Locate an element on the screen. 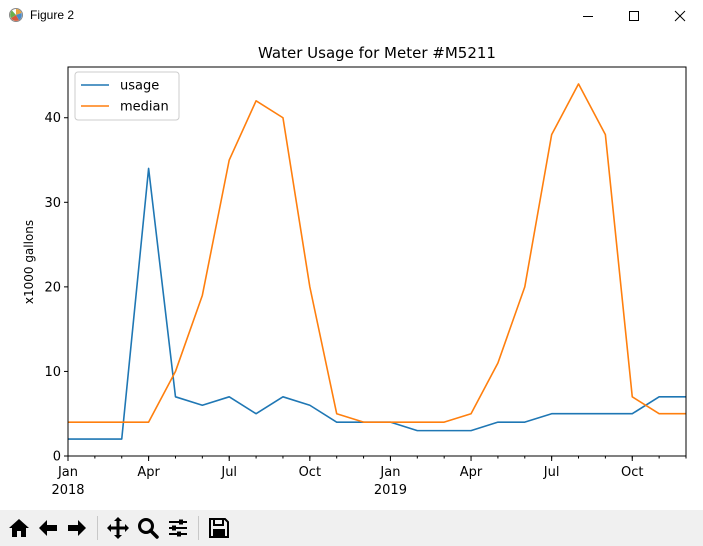 Image resolution: width=703 pixels, height=546 pixels. y-tick-label: 0 is located at coordinates (57, 457).